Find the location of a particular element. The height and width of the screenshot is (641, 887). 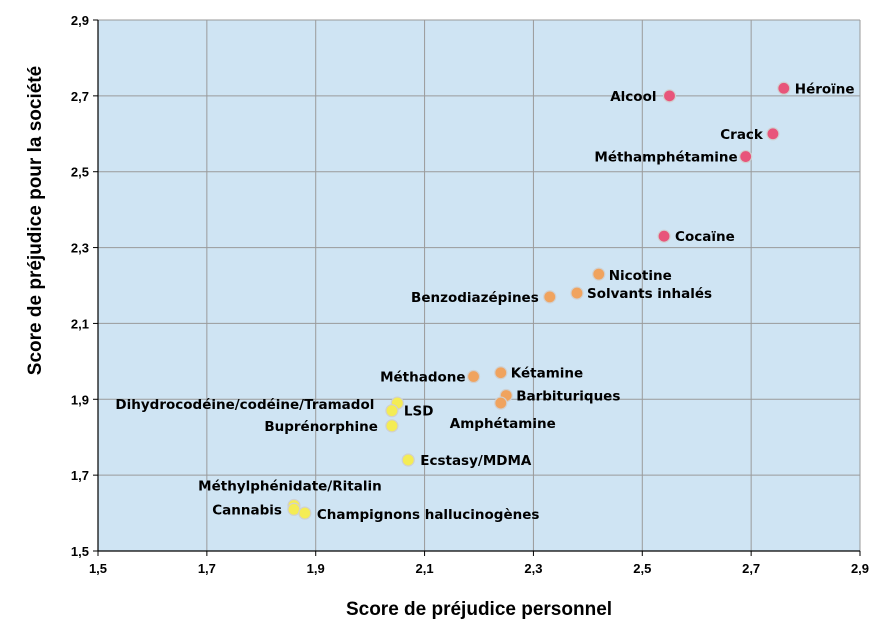

x-tick-label: 2,1 is located at coordinates (425, 568).